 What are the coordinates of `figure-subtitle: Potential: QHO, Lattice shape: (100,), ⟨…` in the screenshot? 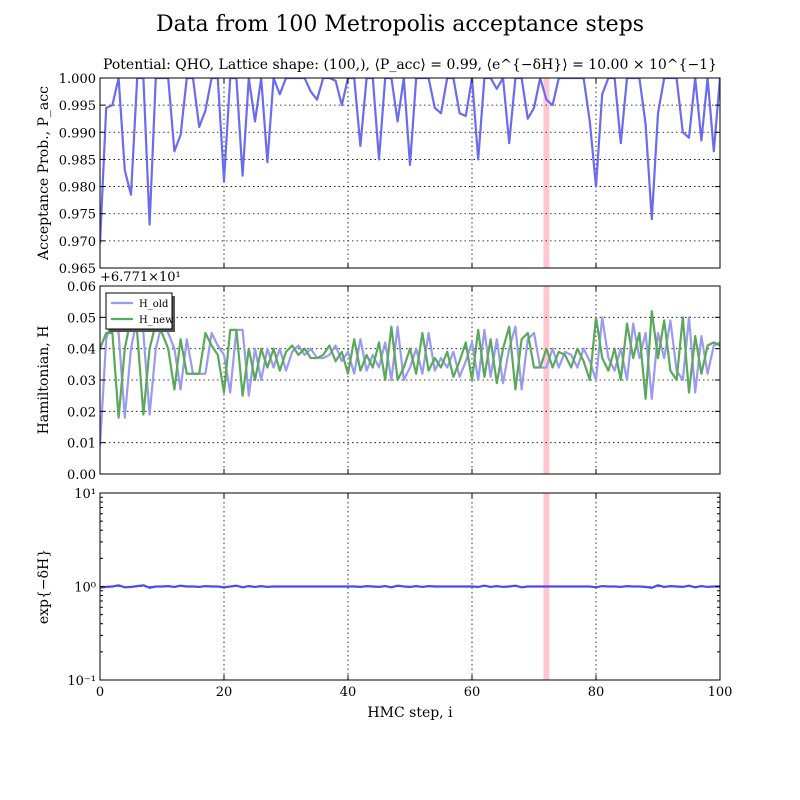 It's located at (410, 65).